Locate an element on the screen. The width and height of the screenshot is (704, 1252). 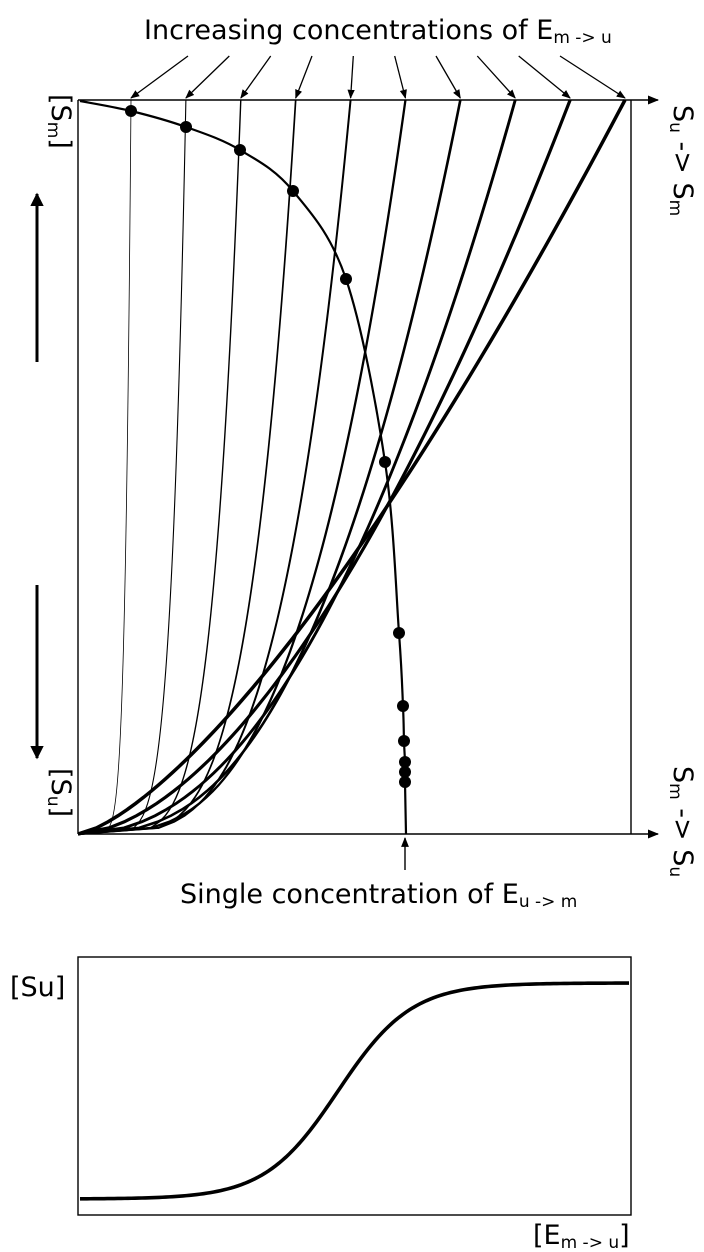
top-caption-text: Increasing concentrations of E is located at coordinates (348, 30).